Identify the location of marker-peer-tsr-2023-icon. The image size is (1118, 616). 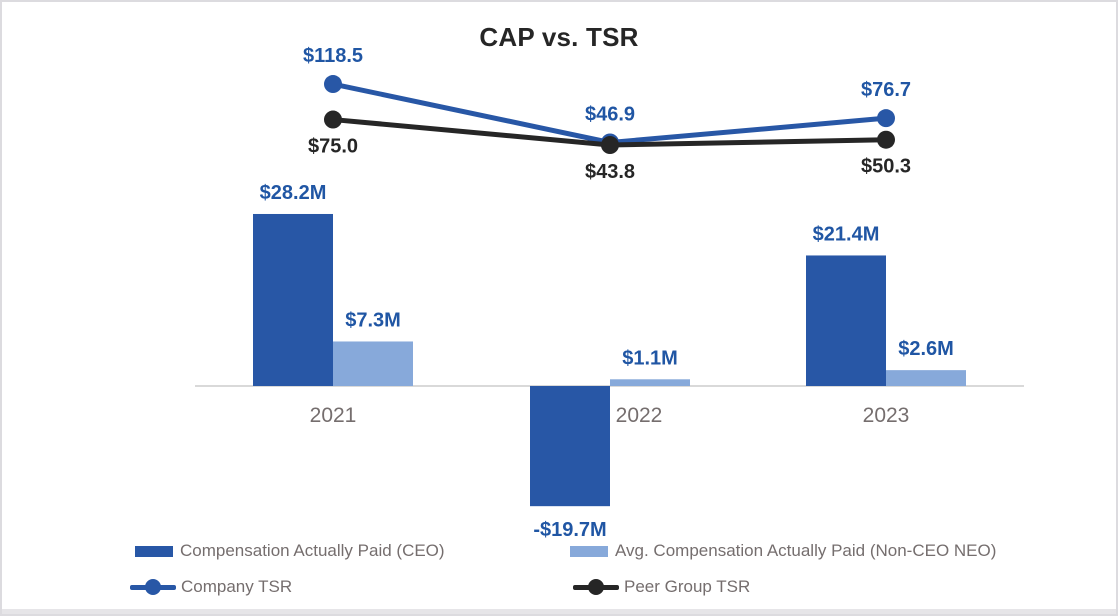
(886, 139).